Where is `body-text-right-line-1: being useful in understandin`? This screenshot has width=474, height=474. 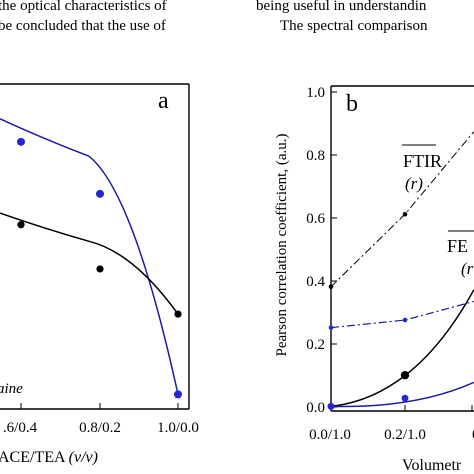
body-text-right-line-1: being useful in understandin is located at coordinates (341, 7).